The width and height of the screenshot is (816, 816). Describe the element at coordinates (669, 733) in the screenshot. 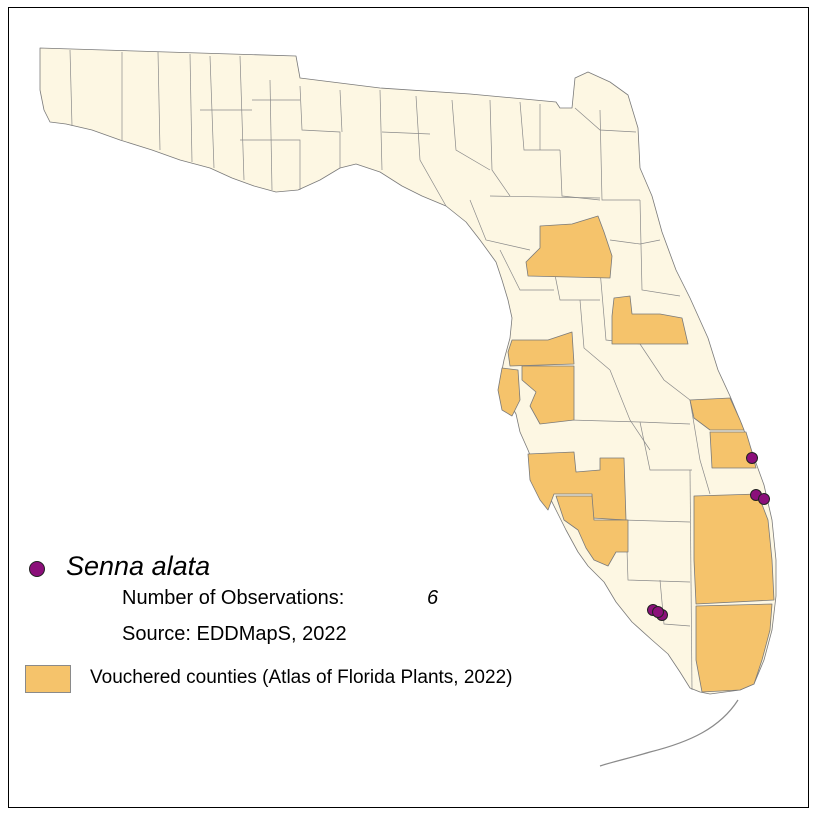

I see `florida-keys` at that location.